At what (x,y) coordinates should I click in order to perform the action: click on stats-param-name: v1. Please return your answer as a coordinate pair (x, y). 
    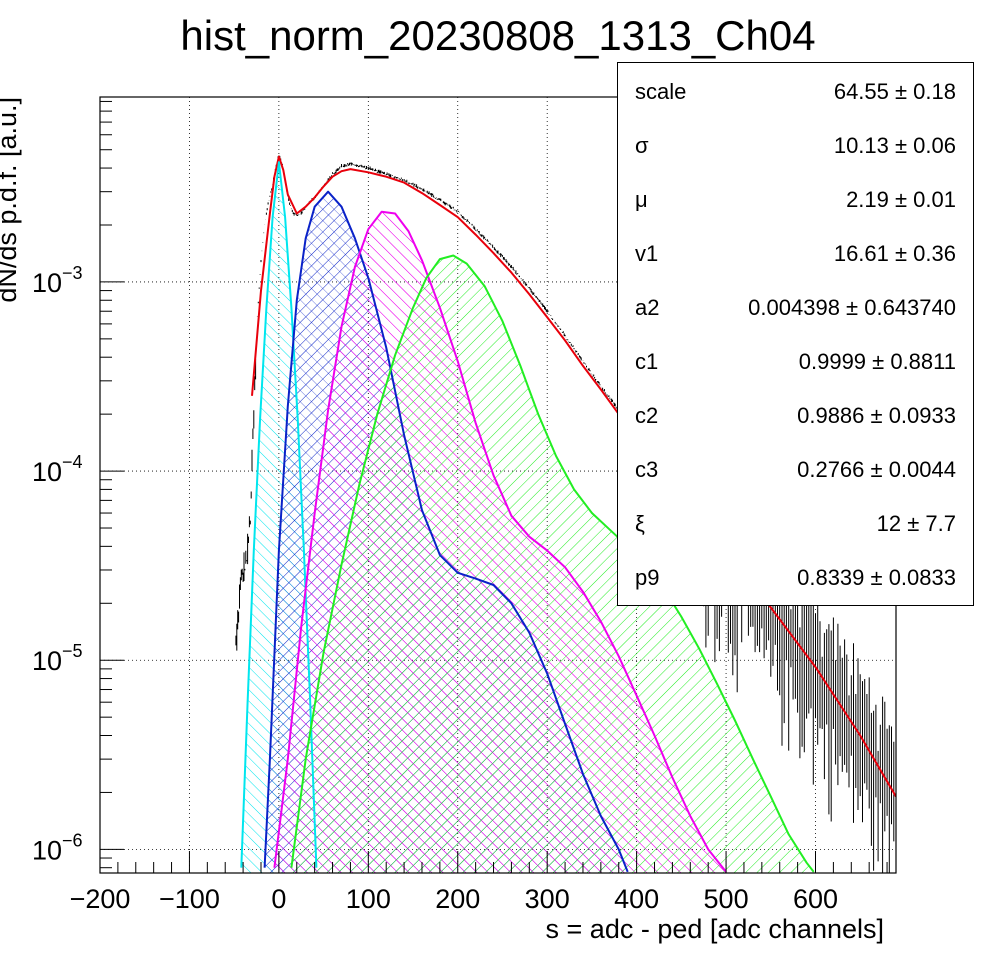
    Looking at the image, I should click on (647, 253).